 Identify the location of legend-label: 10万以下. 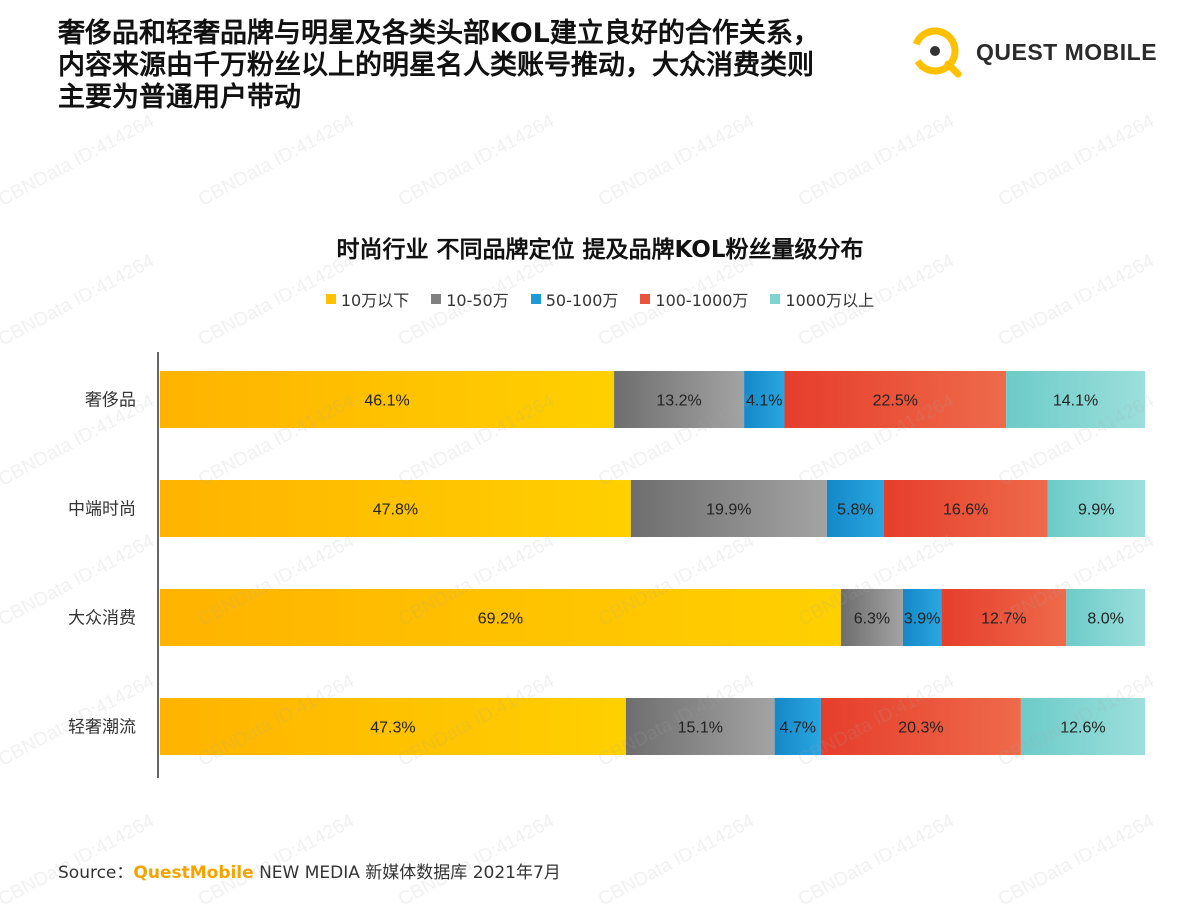
(375, 300).